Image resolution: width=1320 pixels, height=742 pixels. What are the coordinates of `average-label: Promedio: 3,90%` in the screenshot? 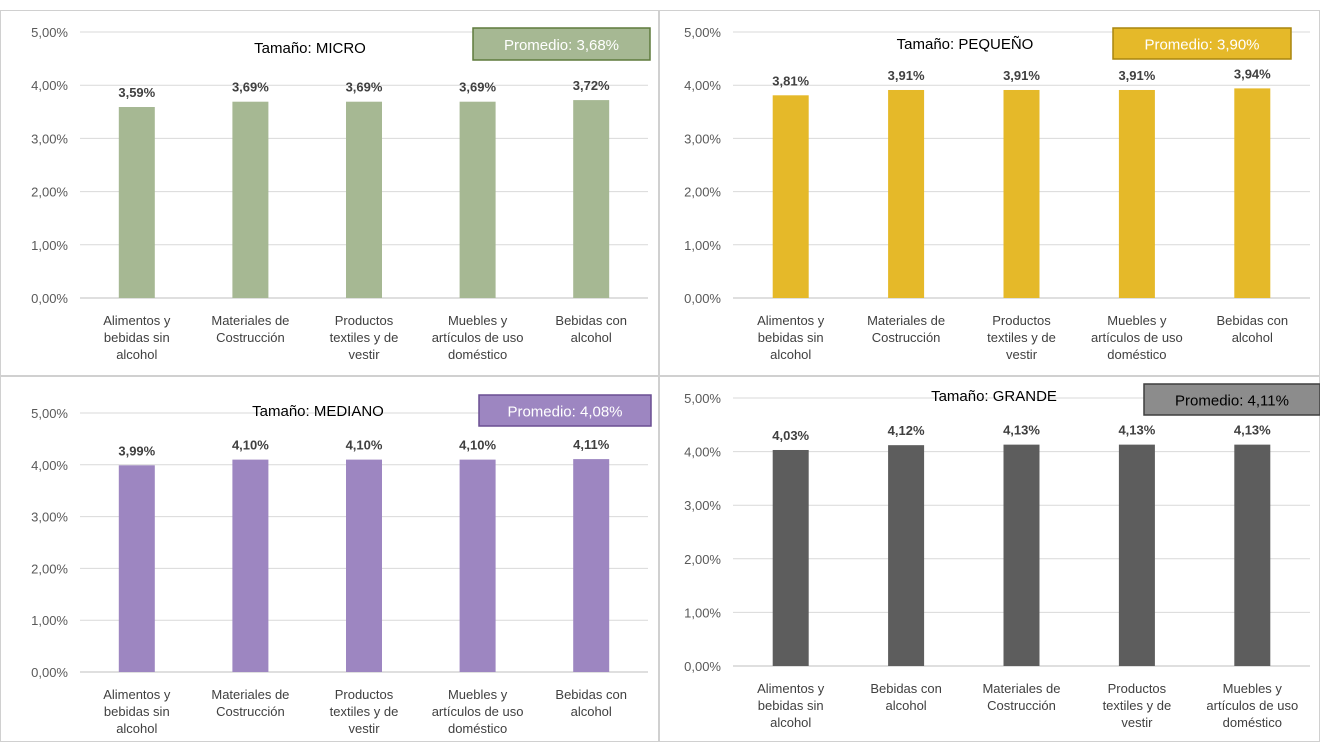 It's located at (1201, 45).